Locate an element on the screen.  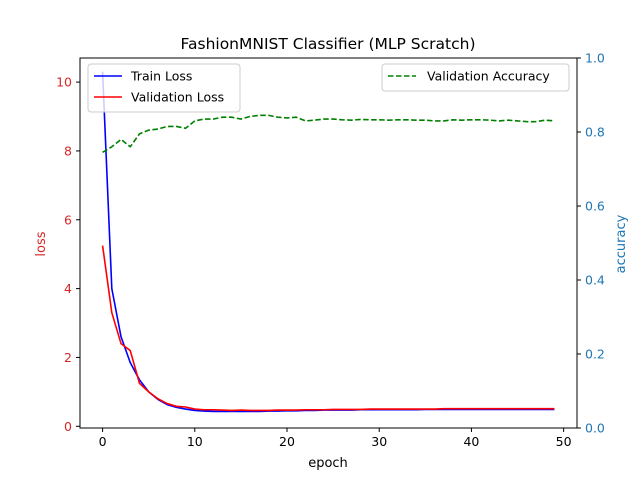
legend-label-train-loss: Train Loss is located at coordinates (161, 76).